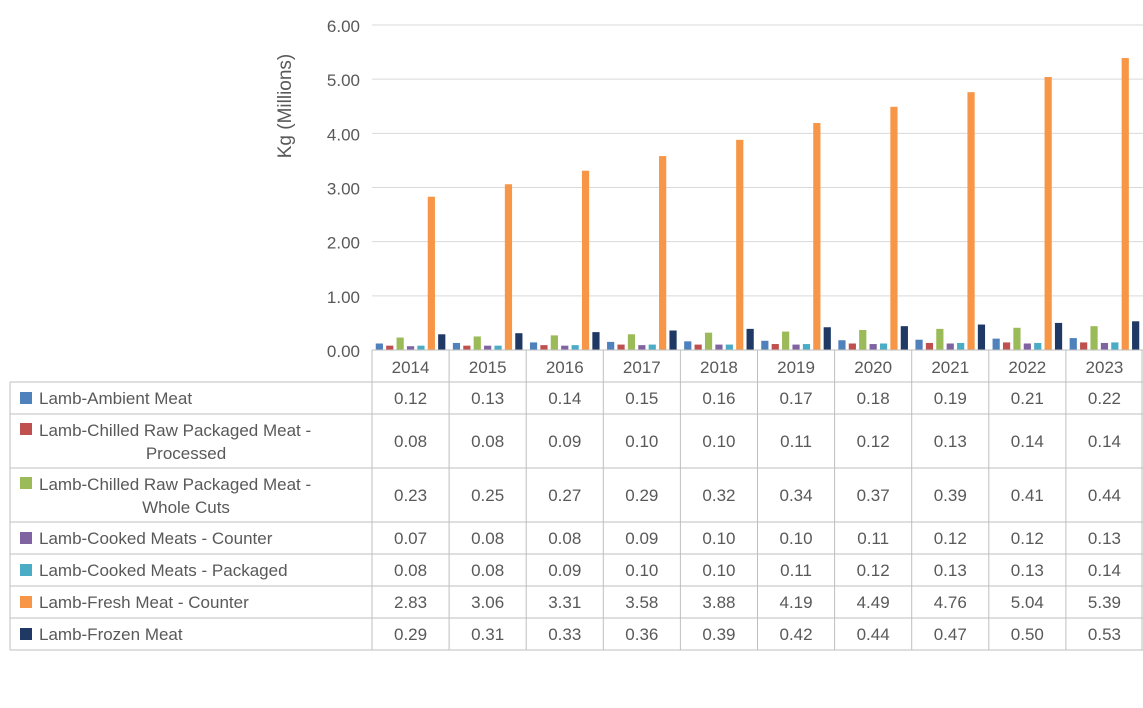 The image size is (1143, 708). What do you see at coordinates (488, 367) in the screenshot?
I see `x-tick-label: 2015` at bounding box center [488, 367].